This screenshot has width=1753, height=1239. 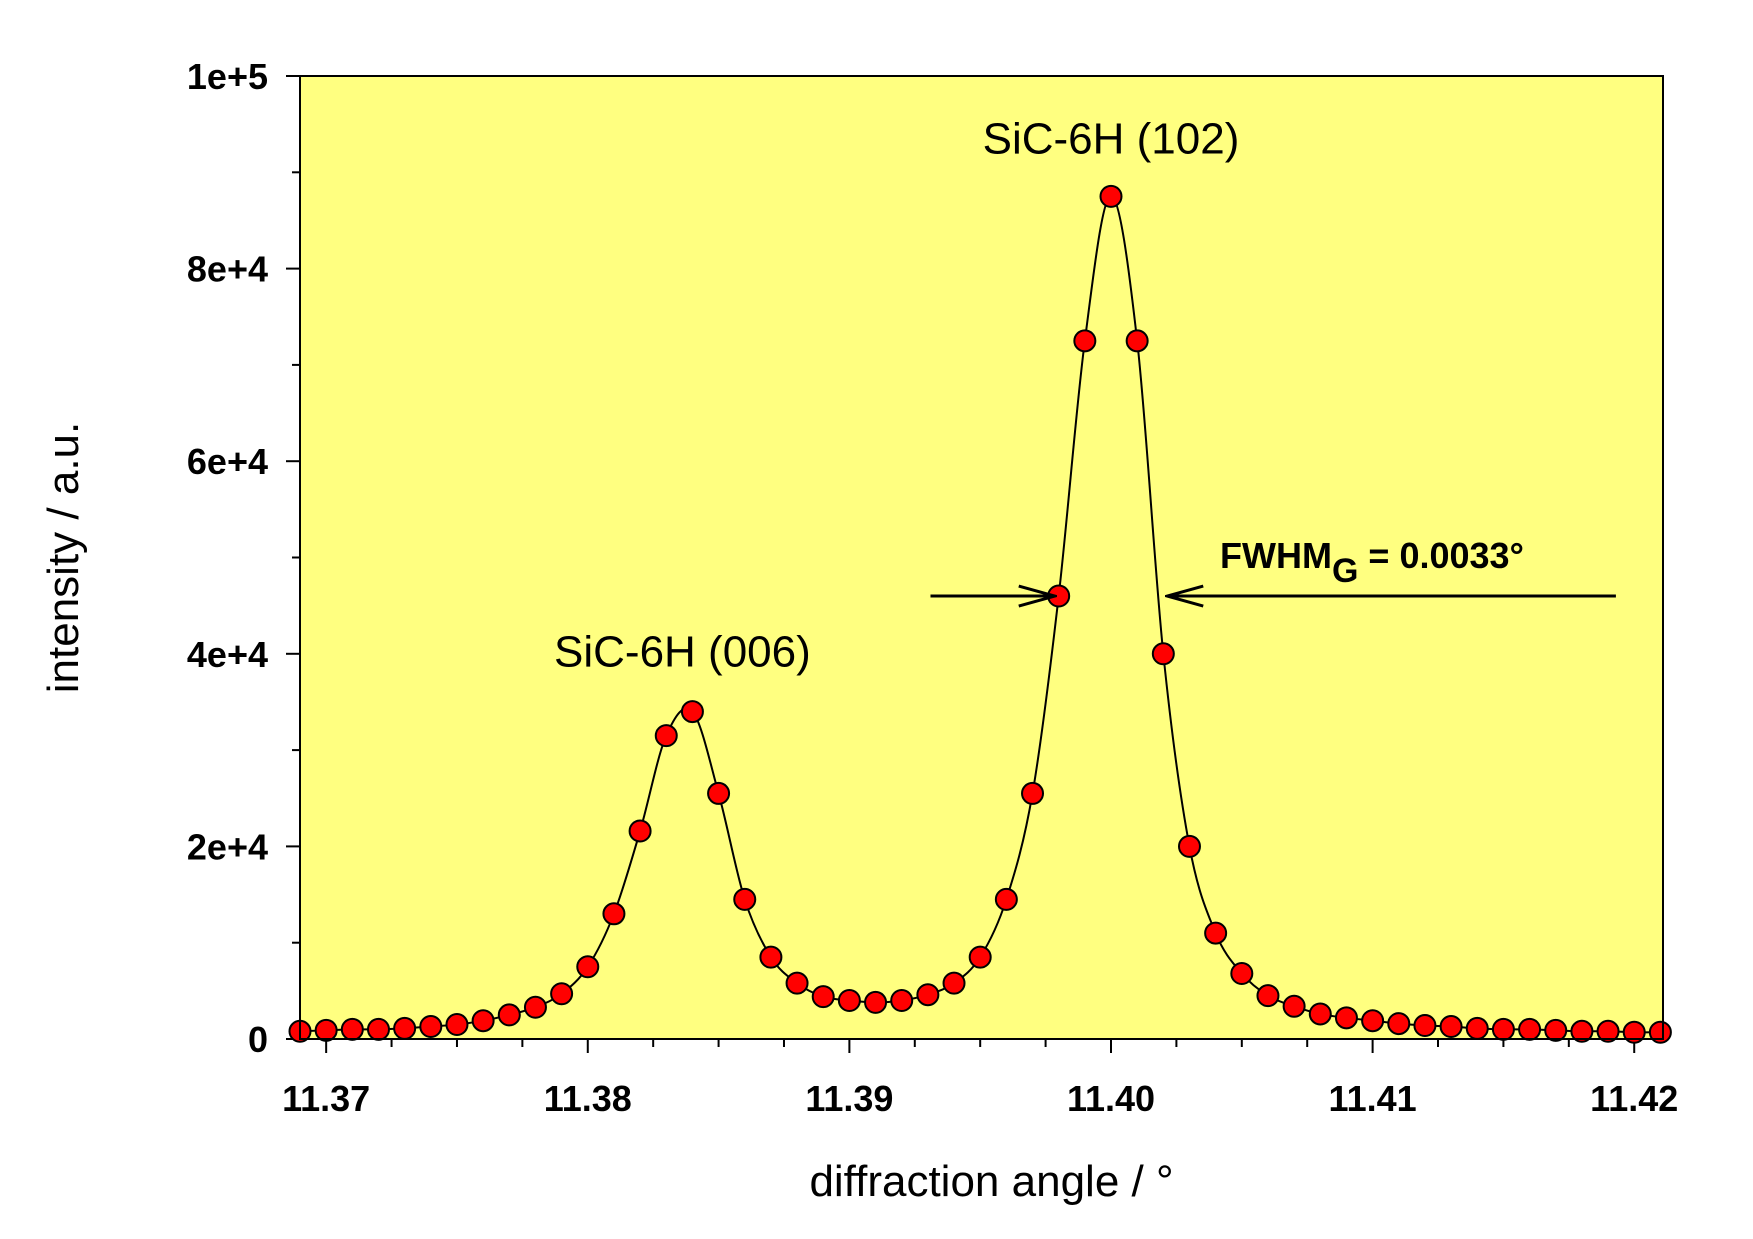 What do you see at coordinates (258, 1039) in the screenshot?
I see `y-tick-label: 0` at bounding box center [258, 1039].